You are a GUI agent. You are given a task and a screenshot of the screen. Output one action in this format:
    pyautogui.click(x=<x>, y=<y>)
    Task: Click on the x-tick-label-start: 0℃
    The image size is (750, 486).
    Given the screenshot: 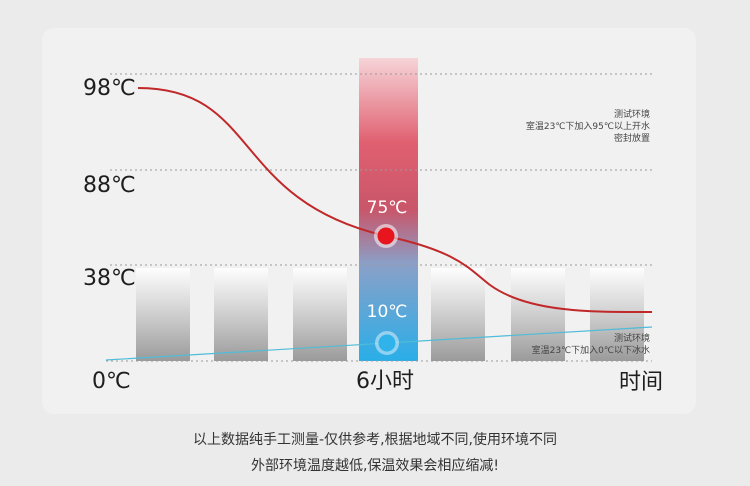 What is the action you would take?
    pyautogui.click(x=111, y=381)
    